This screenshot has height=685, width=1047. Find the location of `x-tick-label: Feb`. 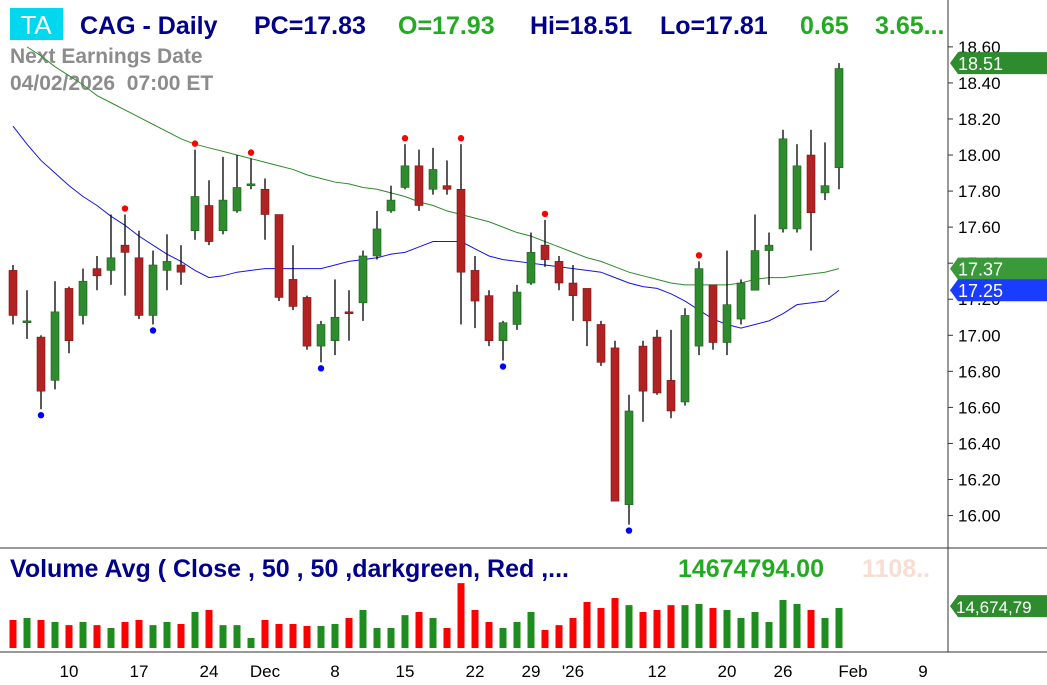

x-tick-label: Feb is located at coordinates (852, 671).